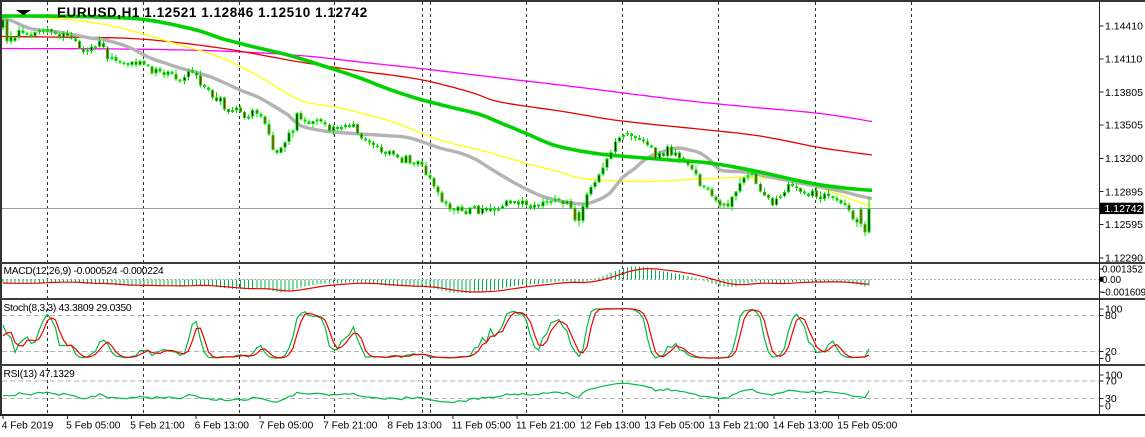 This screenshot has height=437, width=1145. I want to click on svg-text: 1.12290, so click(1124, 259).